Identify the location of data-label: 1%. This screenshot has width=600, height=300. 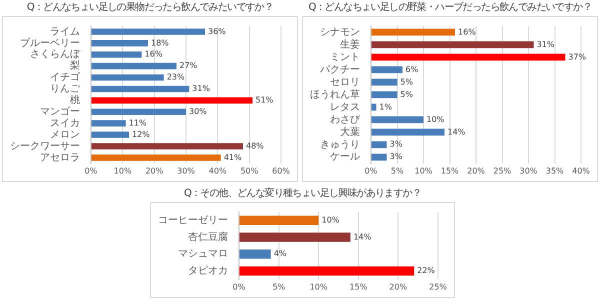
(385, 107).